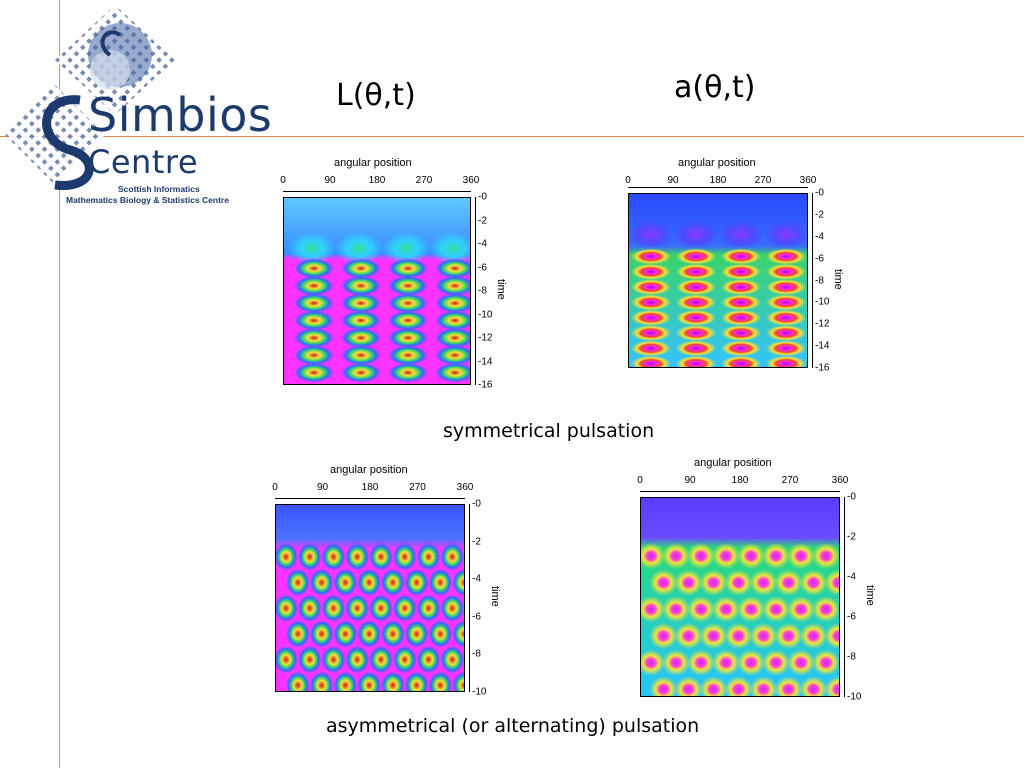 This screenshot has height=768, width=1024. Describe the element at coordinates (180, 115) in the screenshot. I see `logo-text-simbios: Simbios` at that location.